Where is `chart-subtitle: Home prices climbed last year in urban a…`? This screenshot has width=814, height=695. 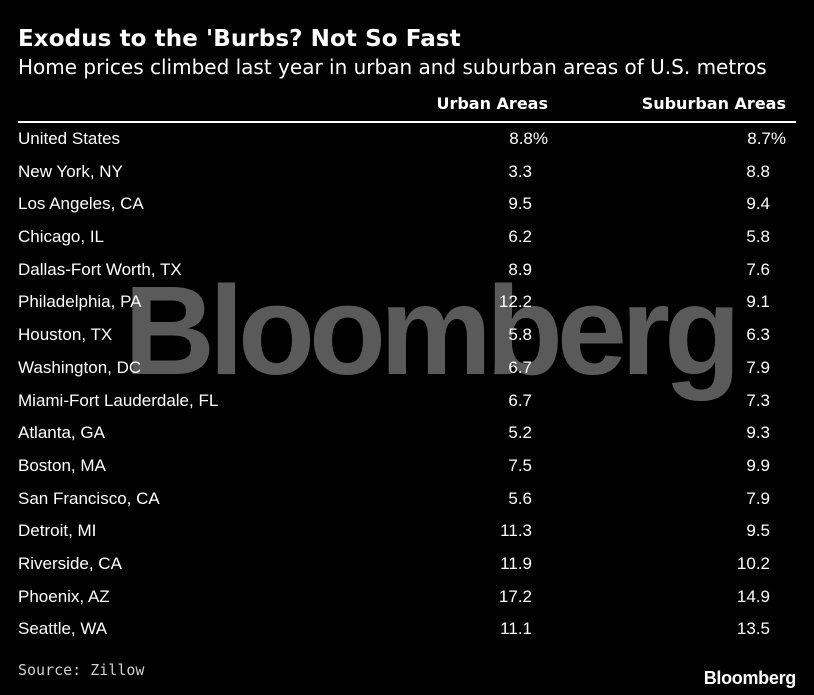
chart-subtitle: Home prices climbed last year in urban a… is located at coordinates (392, 67).